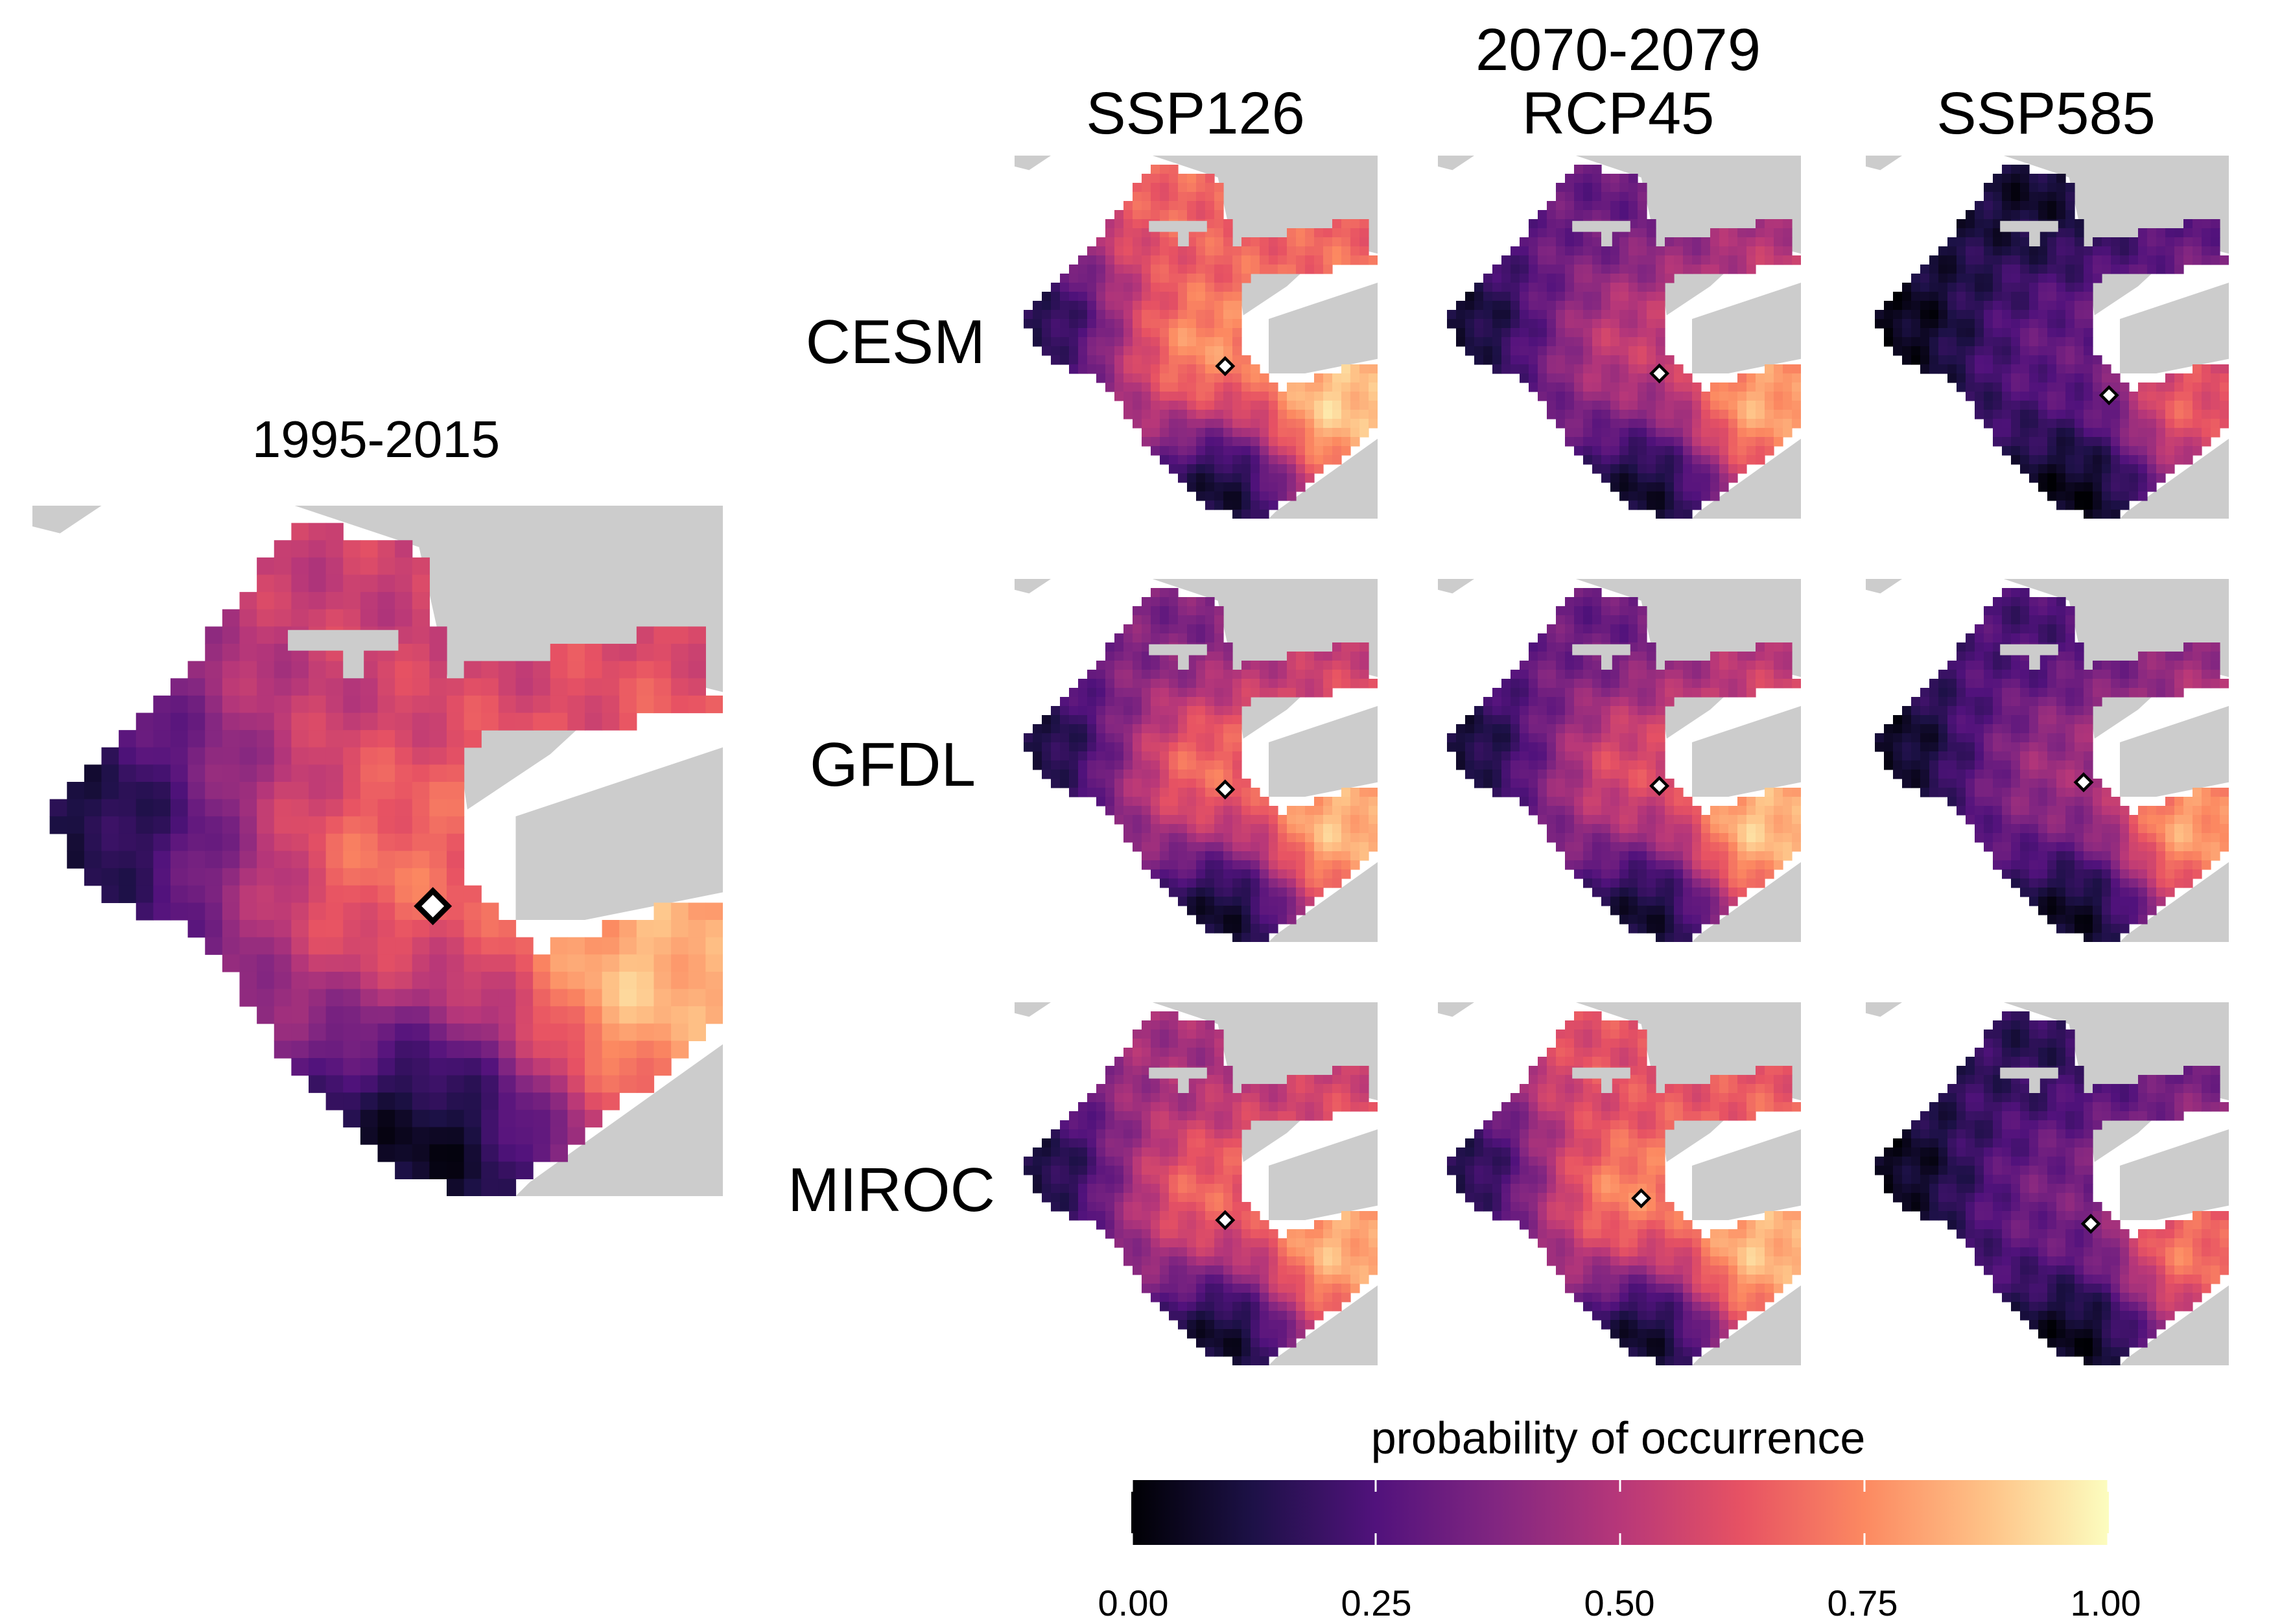 The image size is (2269, 1624). What do you see at coordinates (1618, 50) in the screenshot?
I see `period-label: 2070-2079` at bounding box center [1618, 50].